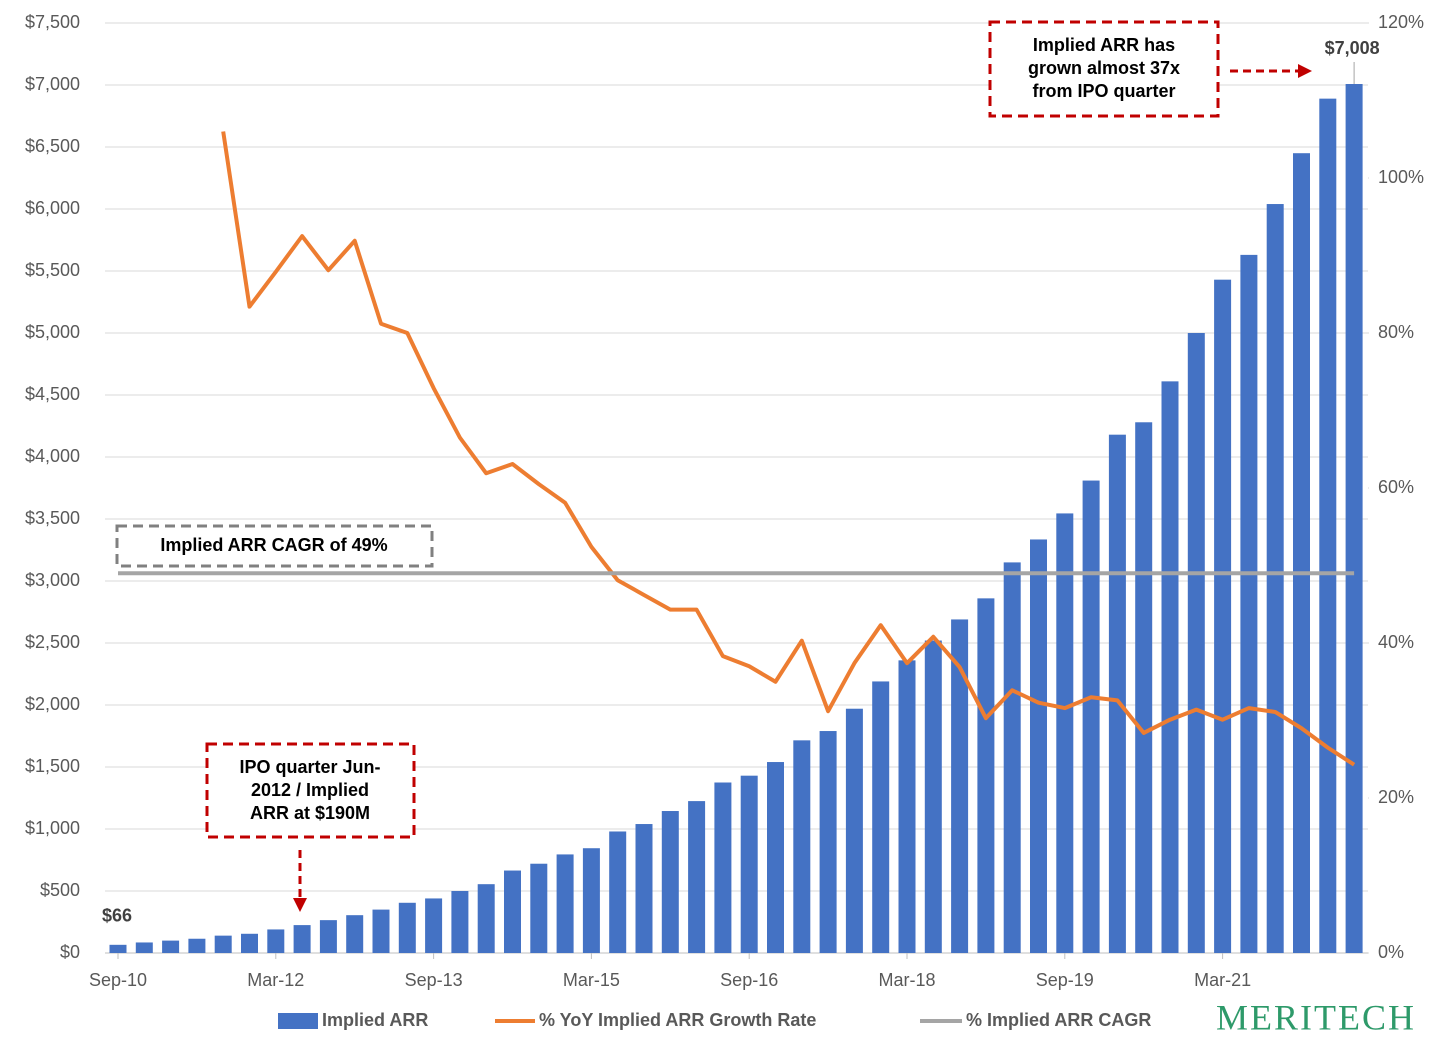 The height and width of the screenshot is (1053, 1456). I want to click on y-tick-label: $5,500, so click(52, 270).